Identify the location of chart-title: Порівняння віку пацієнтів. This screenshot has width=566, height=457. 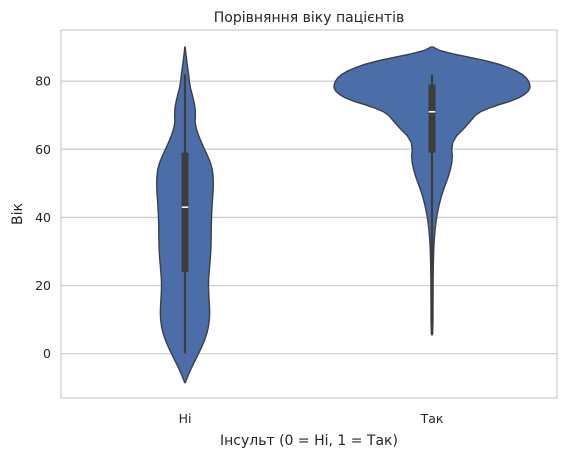
(309, 18).